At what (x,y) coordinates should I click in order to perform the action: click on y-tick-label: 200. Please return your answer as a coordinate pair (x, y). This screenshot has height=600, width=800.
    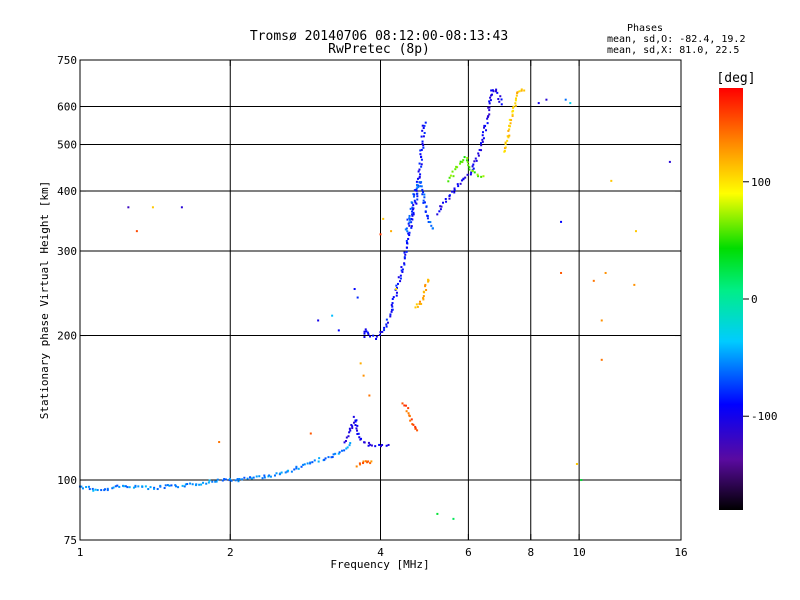
    Looking at the image, I should click on (67, 336).